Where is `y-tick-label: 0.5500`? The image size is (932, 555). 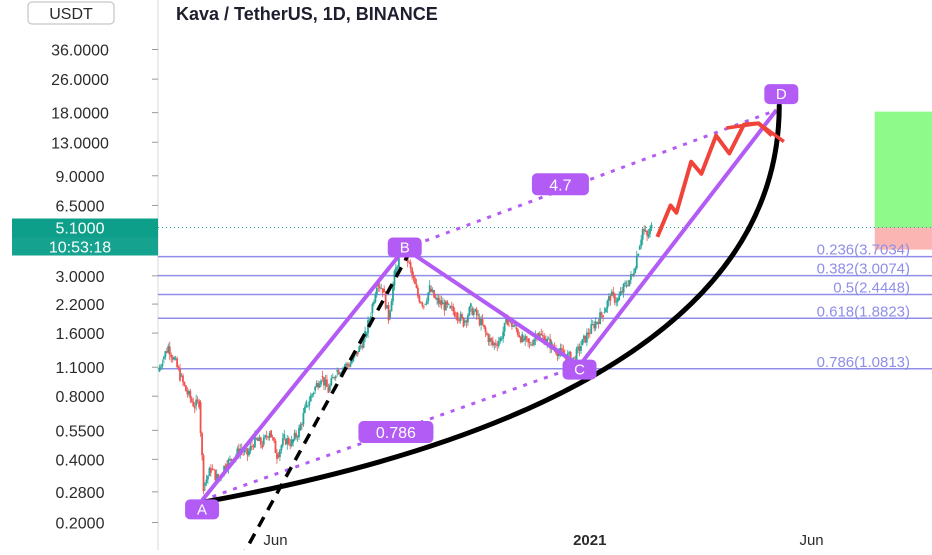
y-tick-label: 0.5500 is located at coordinates (80, 431).